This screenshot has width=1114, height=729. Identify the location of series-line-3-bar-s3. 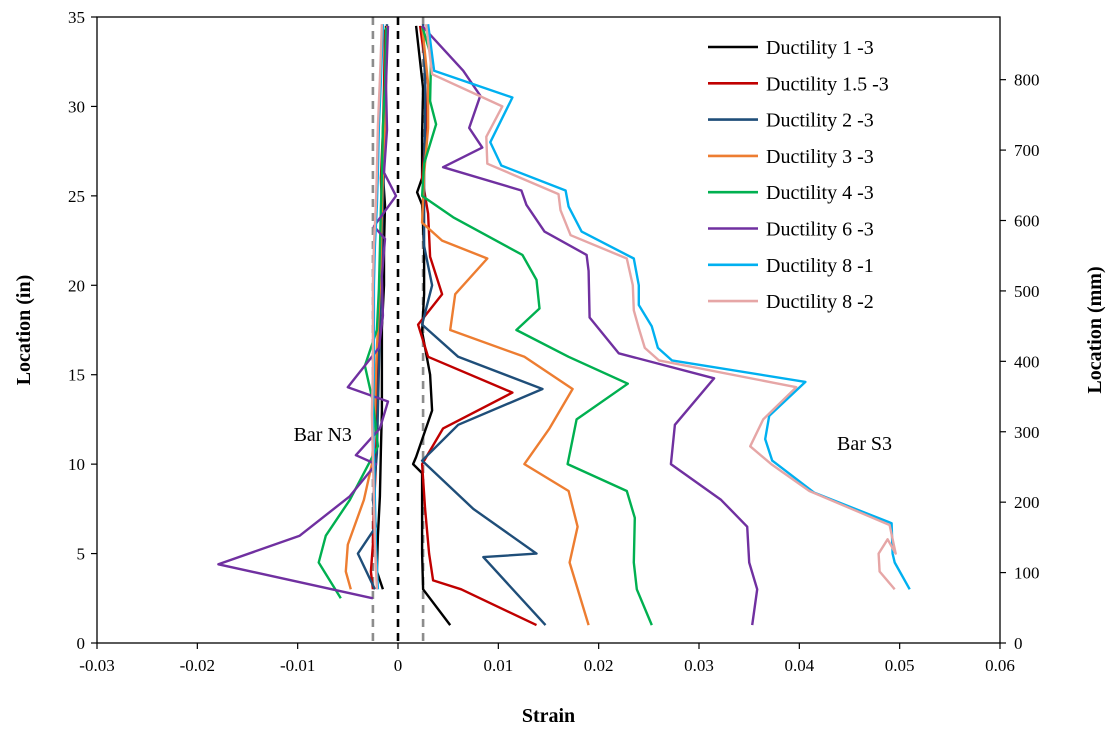
(483, 325).